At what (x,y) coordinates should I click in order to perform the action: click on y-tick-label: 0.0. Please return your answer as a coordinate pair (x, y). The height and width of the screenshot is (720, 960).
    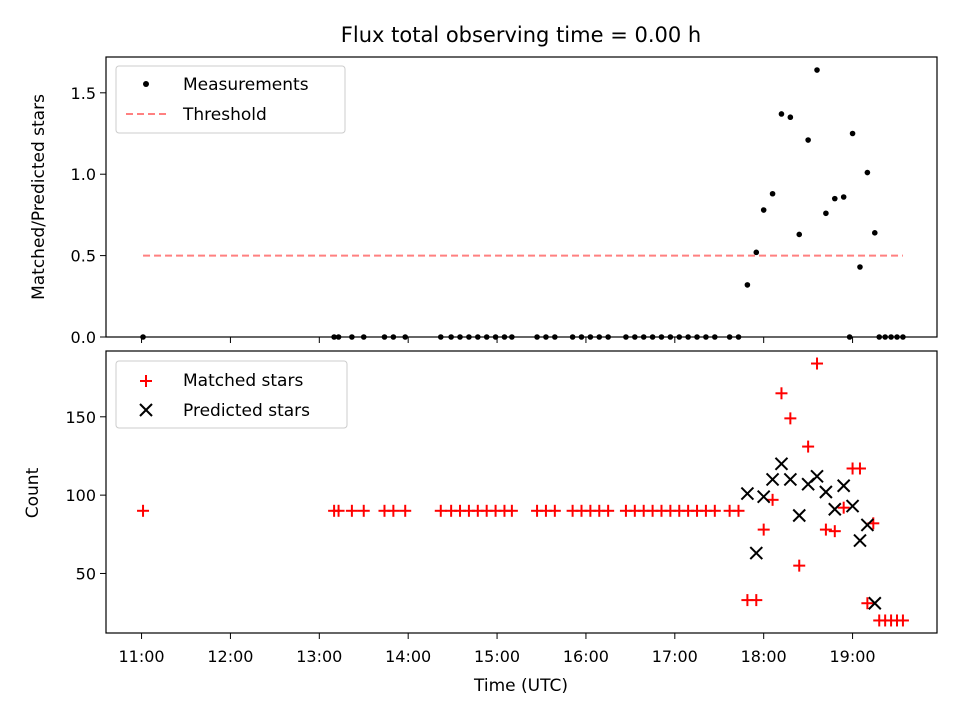
    Looking at the image, I should click on (83, 337).